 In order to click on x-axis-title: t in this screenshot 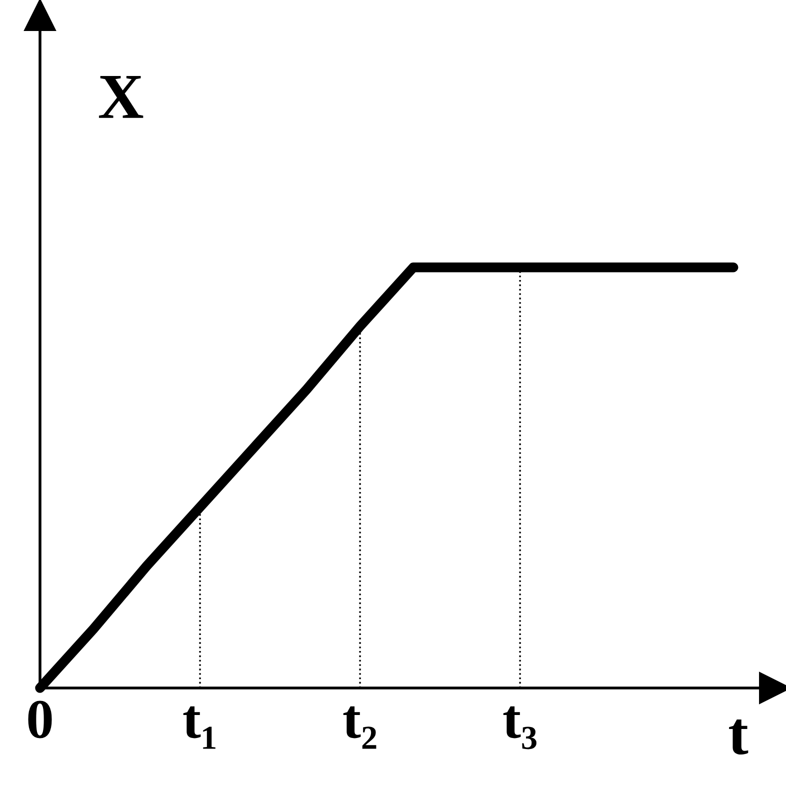, I will do `click(738, 737)`.